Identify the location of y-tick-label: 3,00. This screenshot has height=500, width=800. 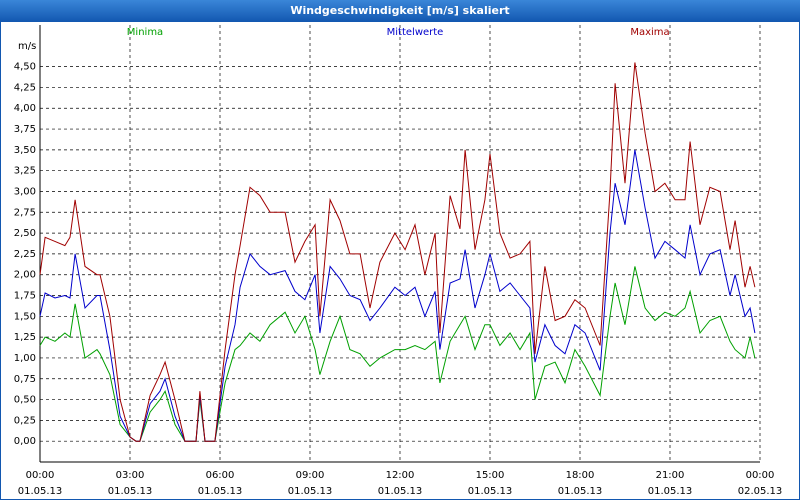
(25, 191).